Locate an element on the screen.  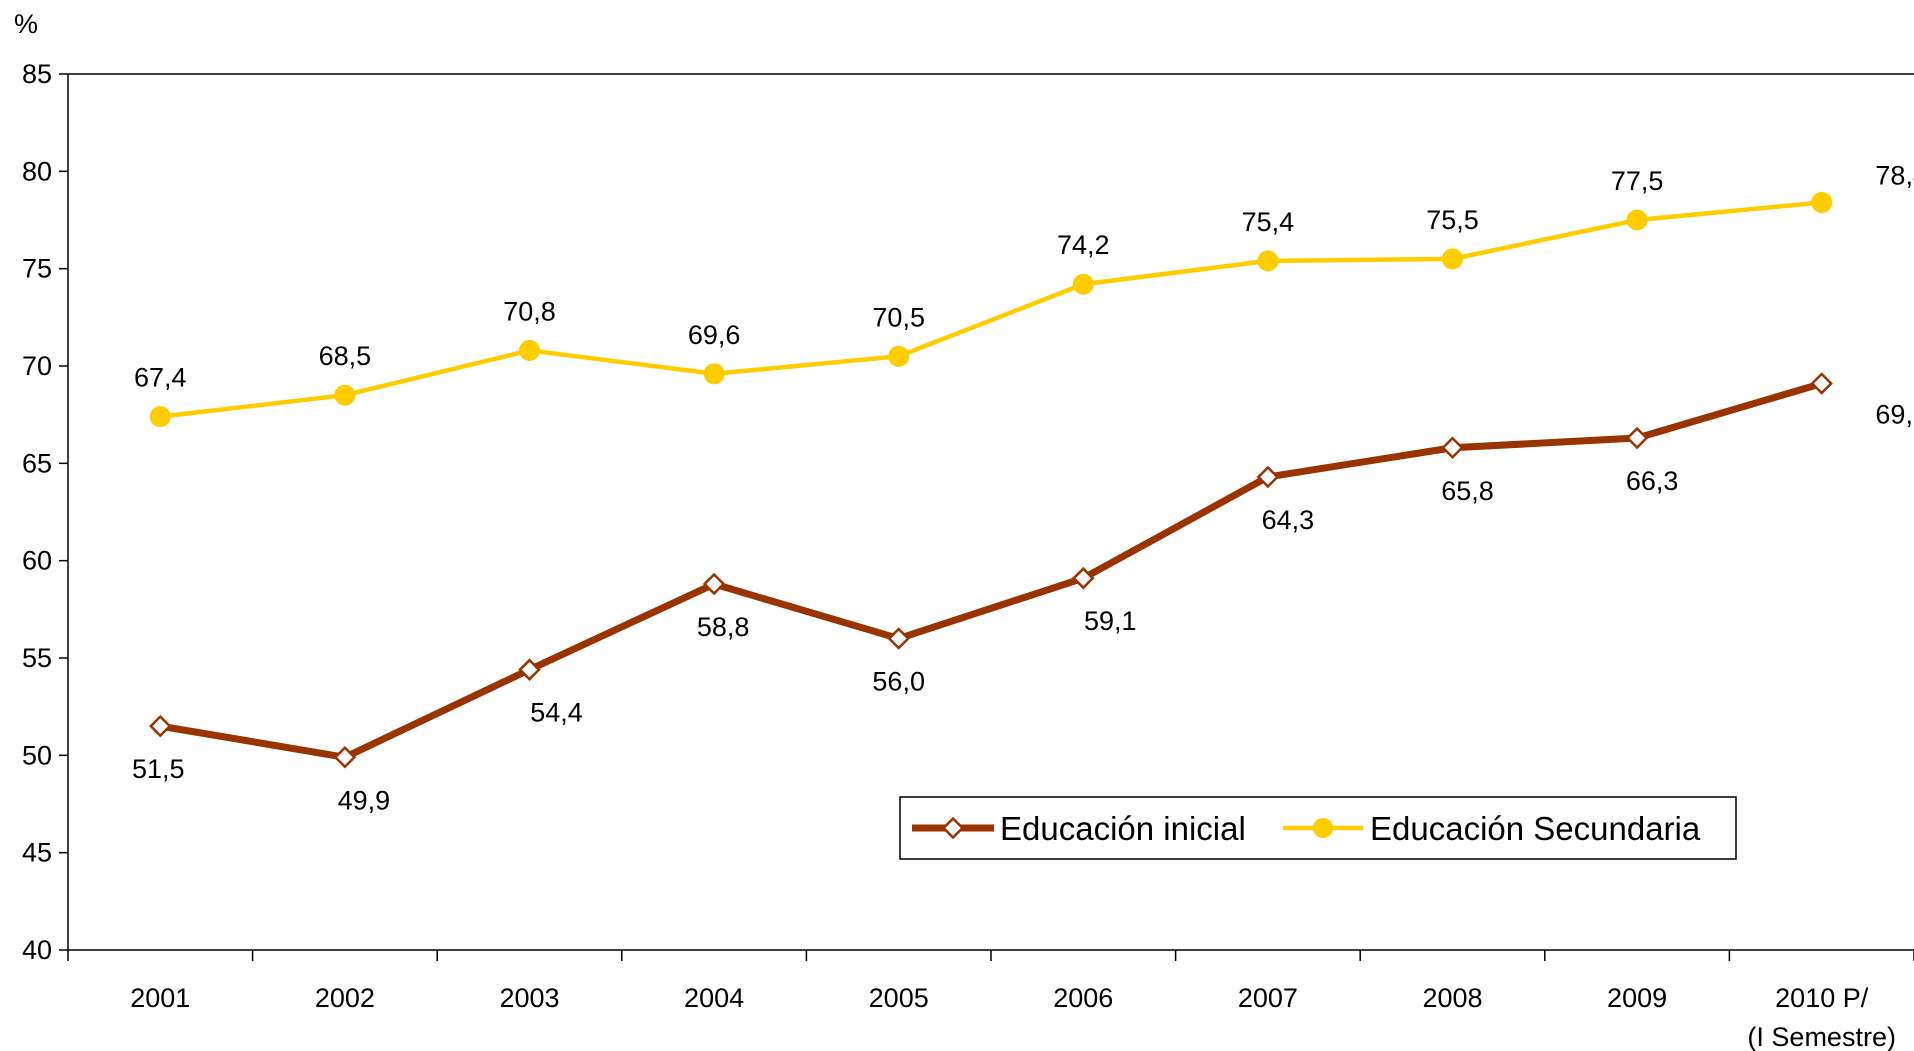
y-tick-label: 40 is located at coordinates (37, 950).